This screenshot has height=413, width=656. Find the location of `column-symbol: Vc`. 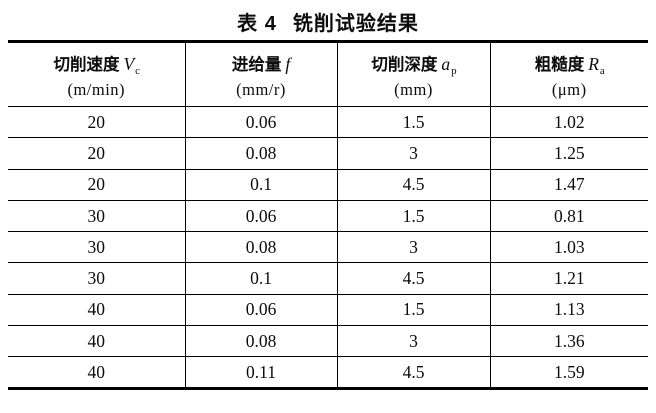

column-symbol: Vc is located at coordinates (132, 66).